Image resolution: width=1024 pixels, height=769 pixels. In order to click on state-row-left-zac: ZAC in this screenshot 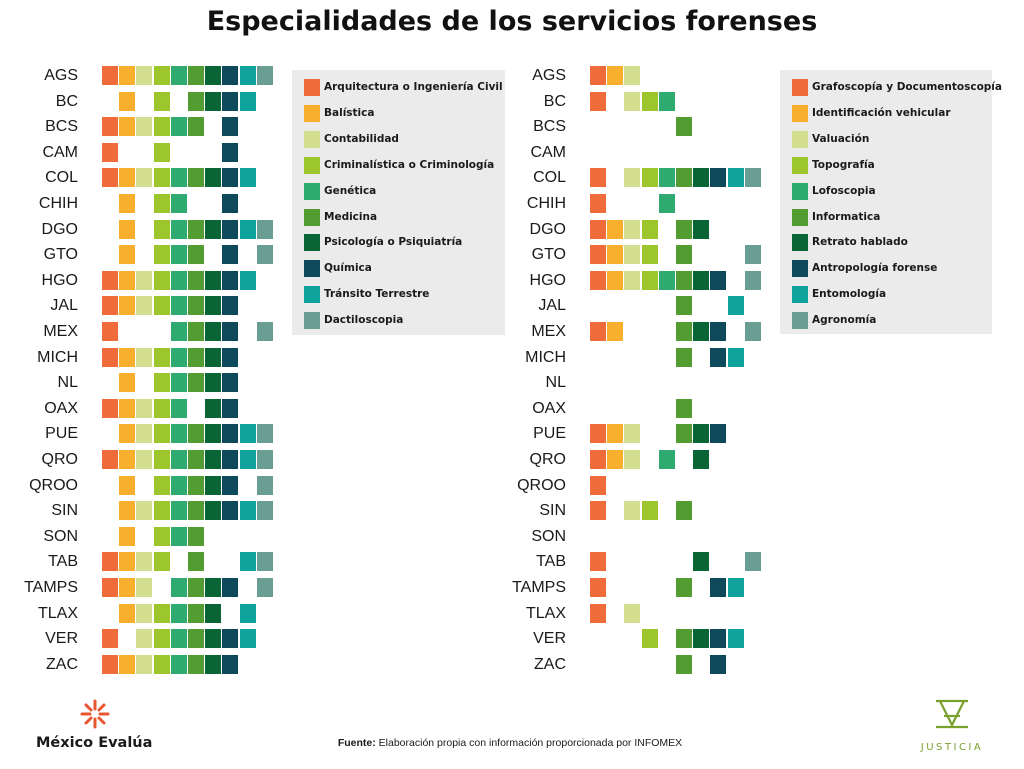, I will do `click(140, 664)`.